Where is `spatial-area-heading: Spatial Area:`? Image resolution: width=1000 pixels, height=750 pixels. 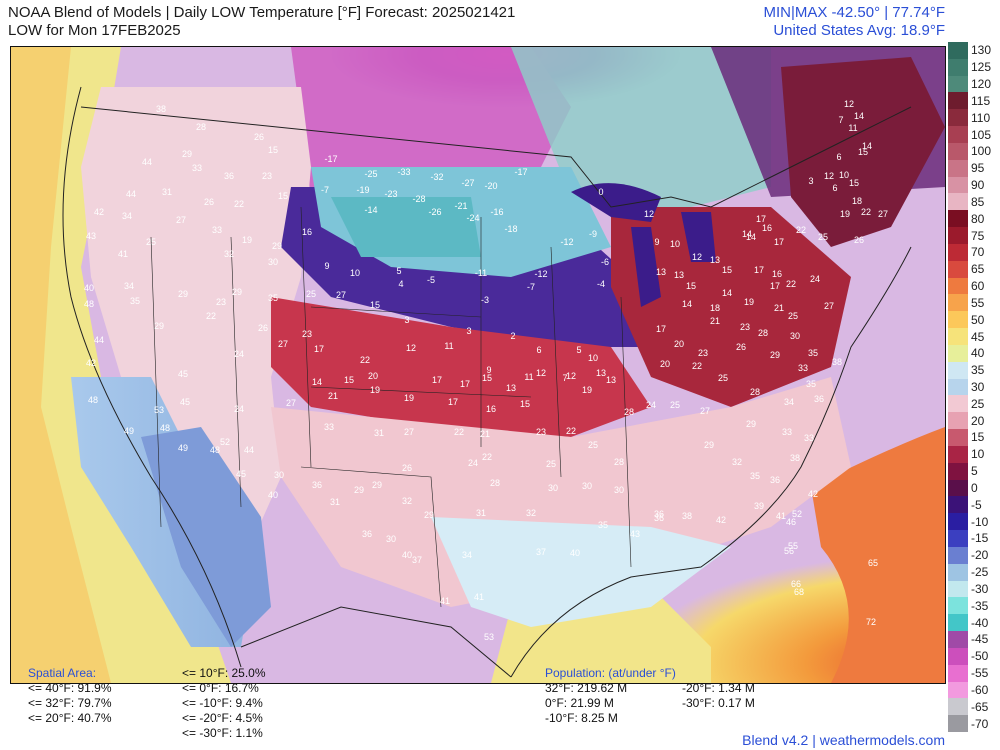 spatial-area-heading: Spatial Area: is located at coordinates (62, 673).